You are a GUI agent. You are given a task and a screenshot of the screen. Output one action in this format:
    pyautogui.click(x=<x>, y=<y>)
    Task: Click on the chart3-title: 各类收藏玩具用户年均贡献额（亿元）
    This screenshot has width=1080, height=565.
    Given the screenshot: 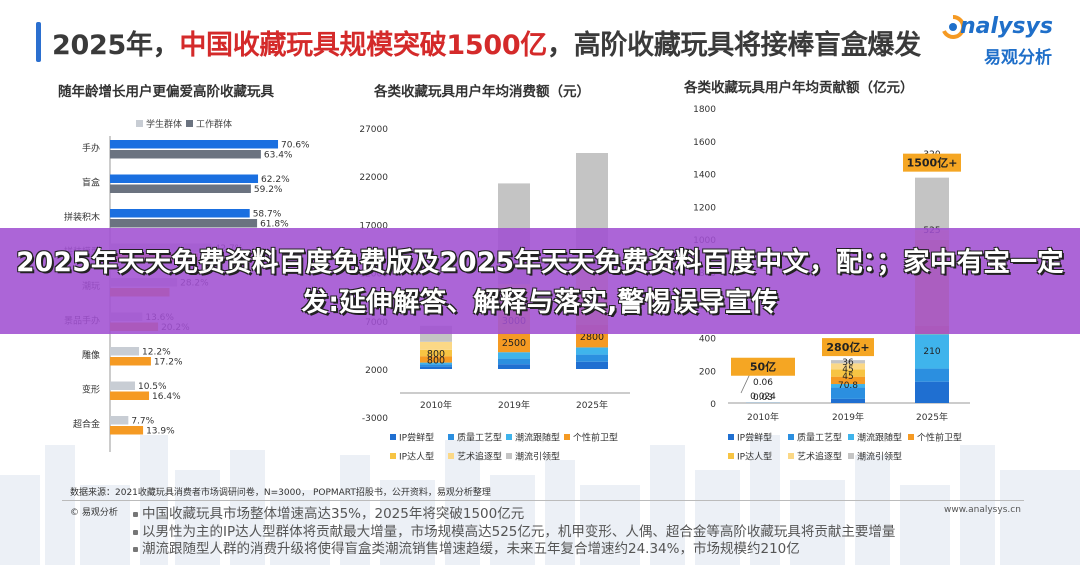 What is the action you would take?
    pyautogui.click(x=799, y=88)
    